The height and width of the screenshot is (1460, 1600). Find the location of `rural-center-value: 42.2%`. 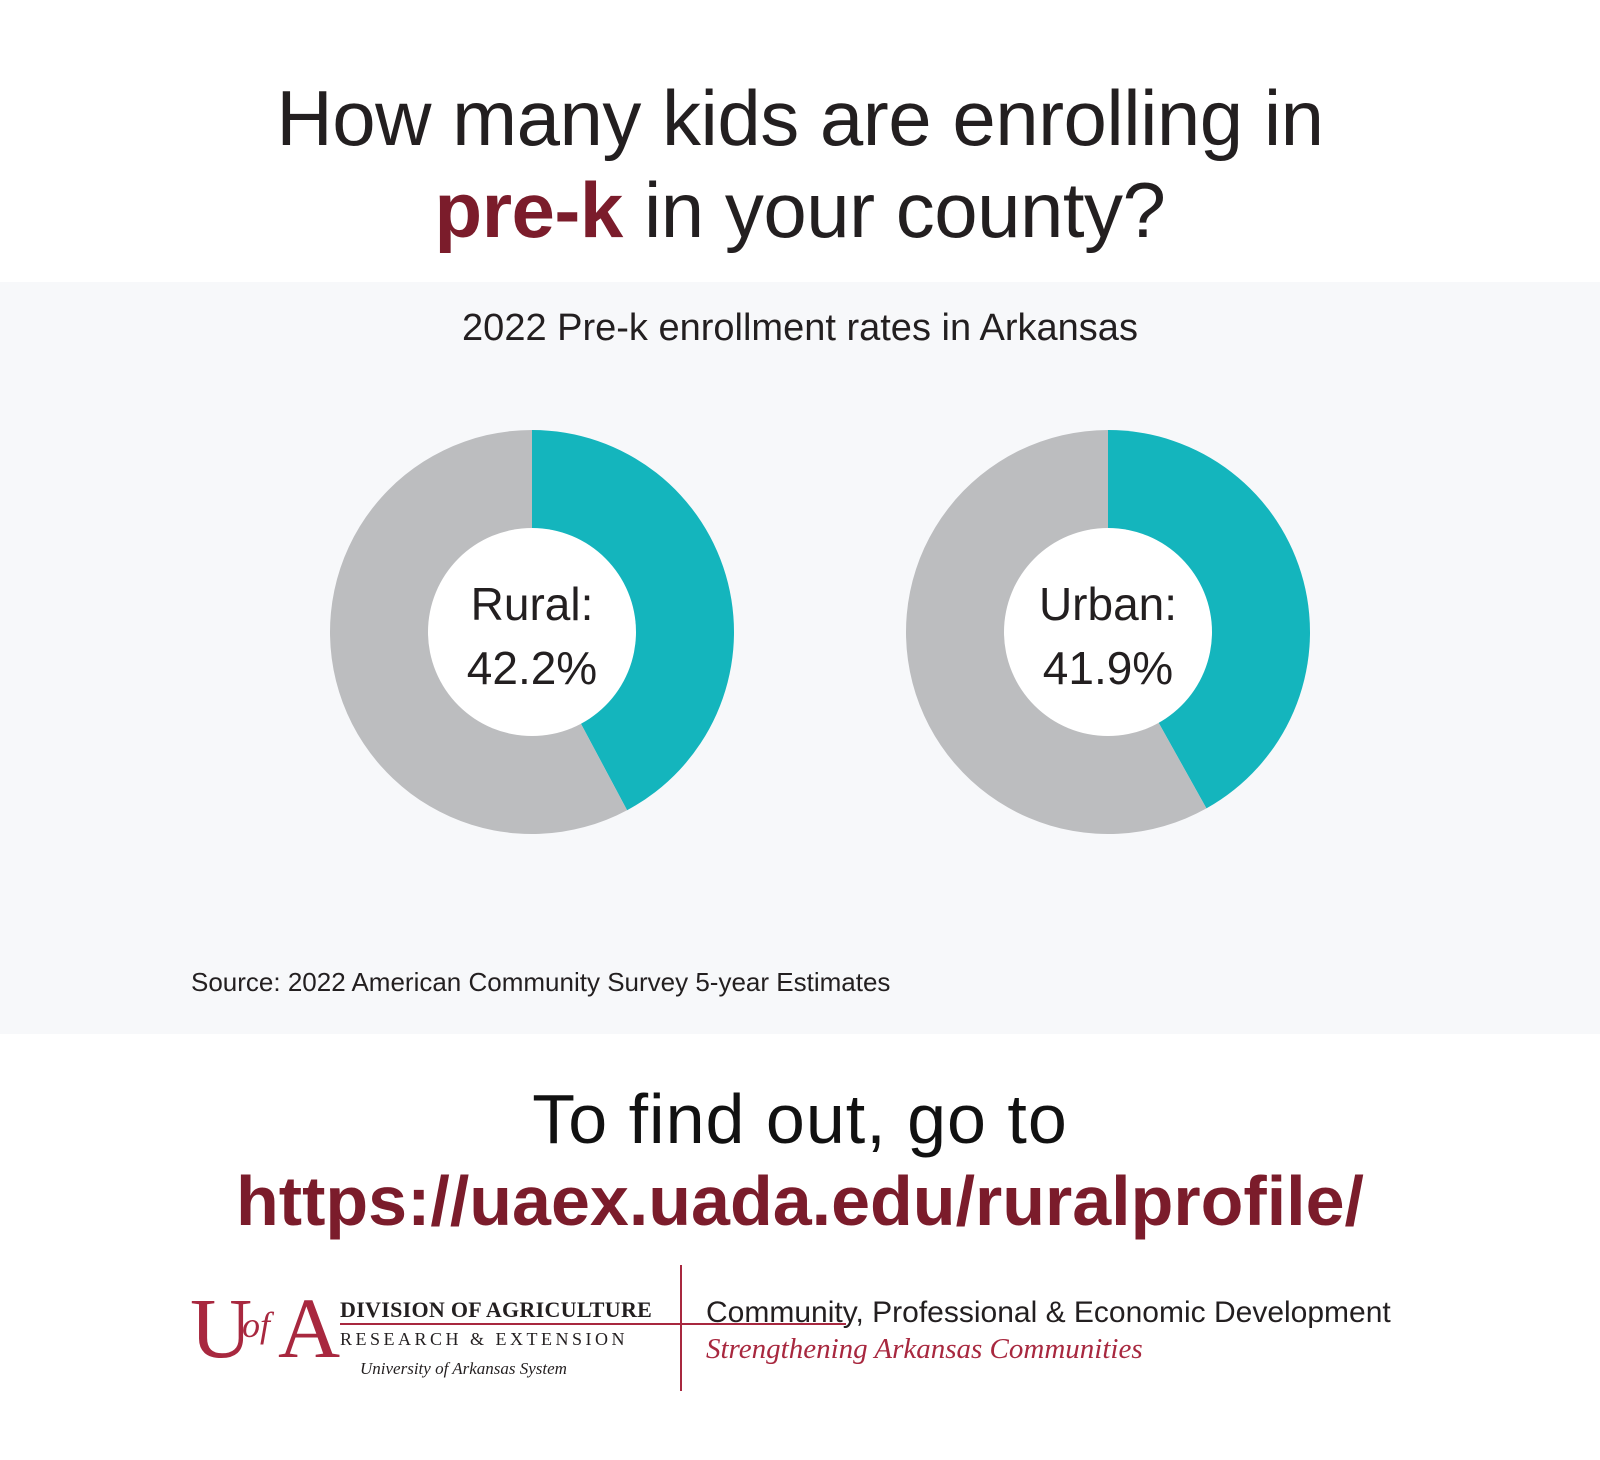

rural-center-value: 42.2% is located at coordinates (532, 668).